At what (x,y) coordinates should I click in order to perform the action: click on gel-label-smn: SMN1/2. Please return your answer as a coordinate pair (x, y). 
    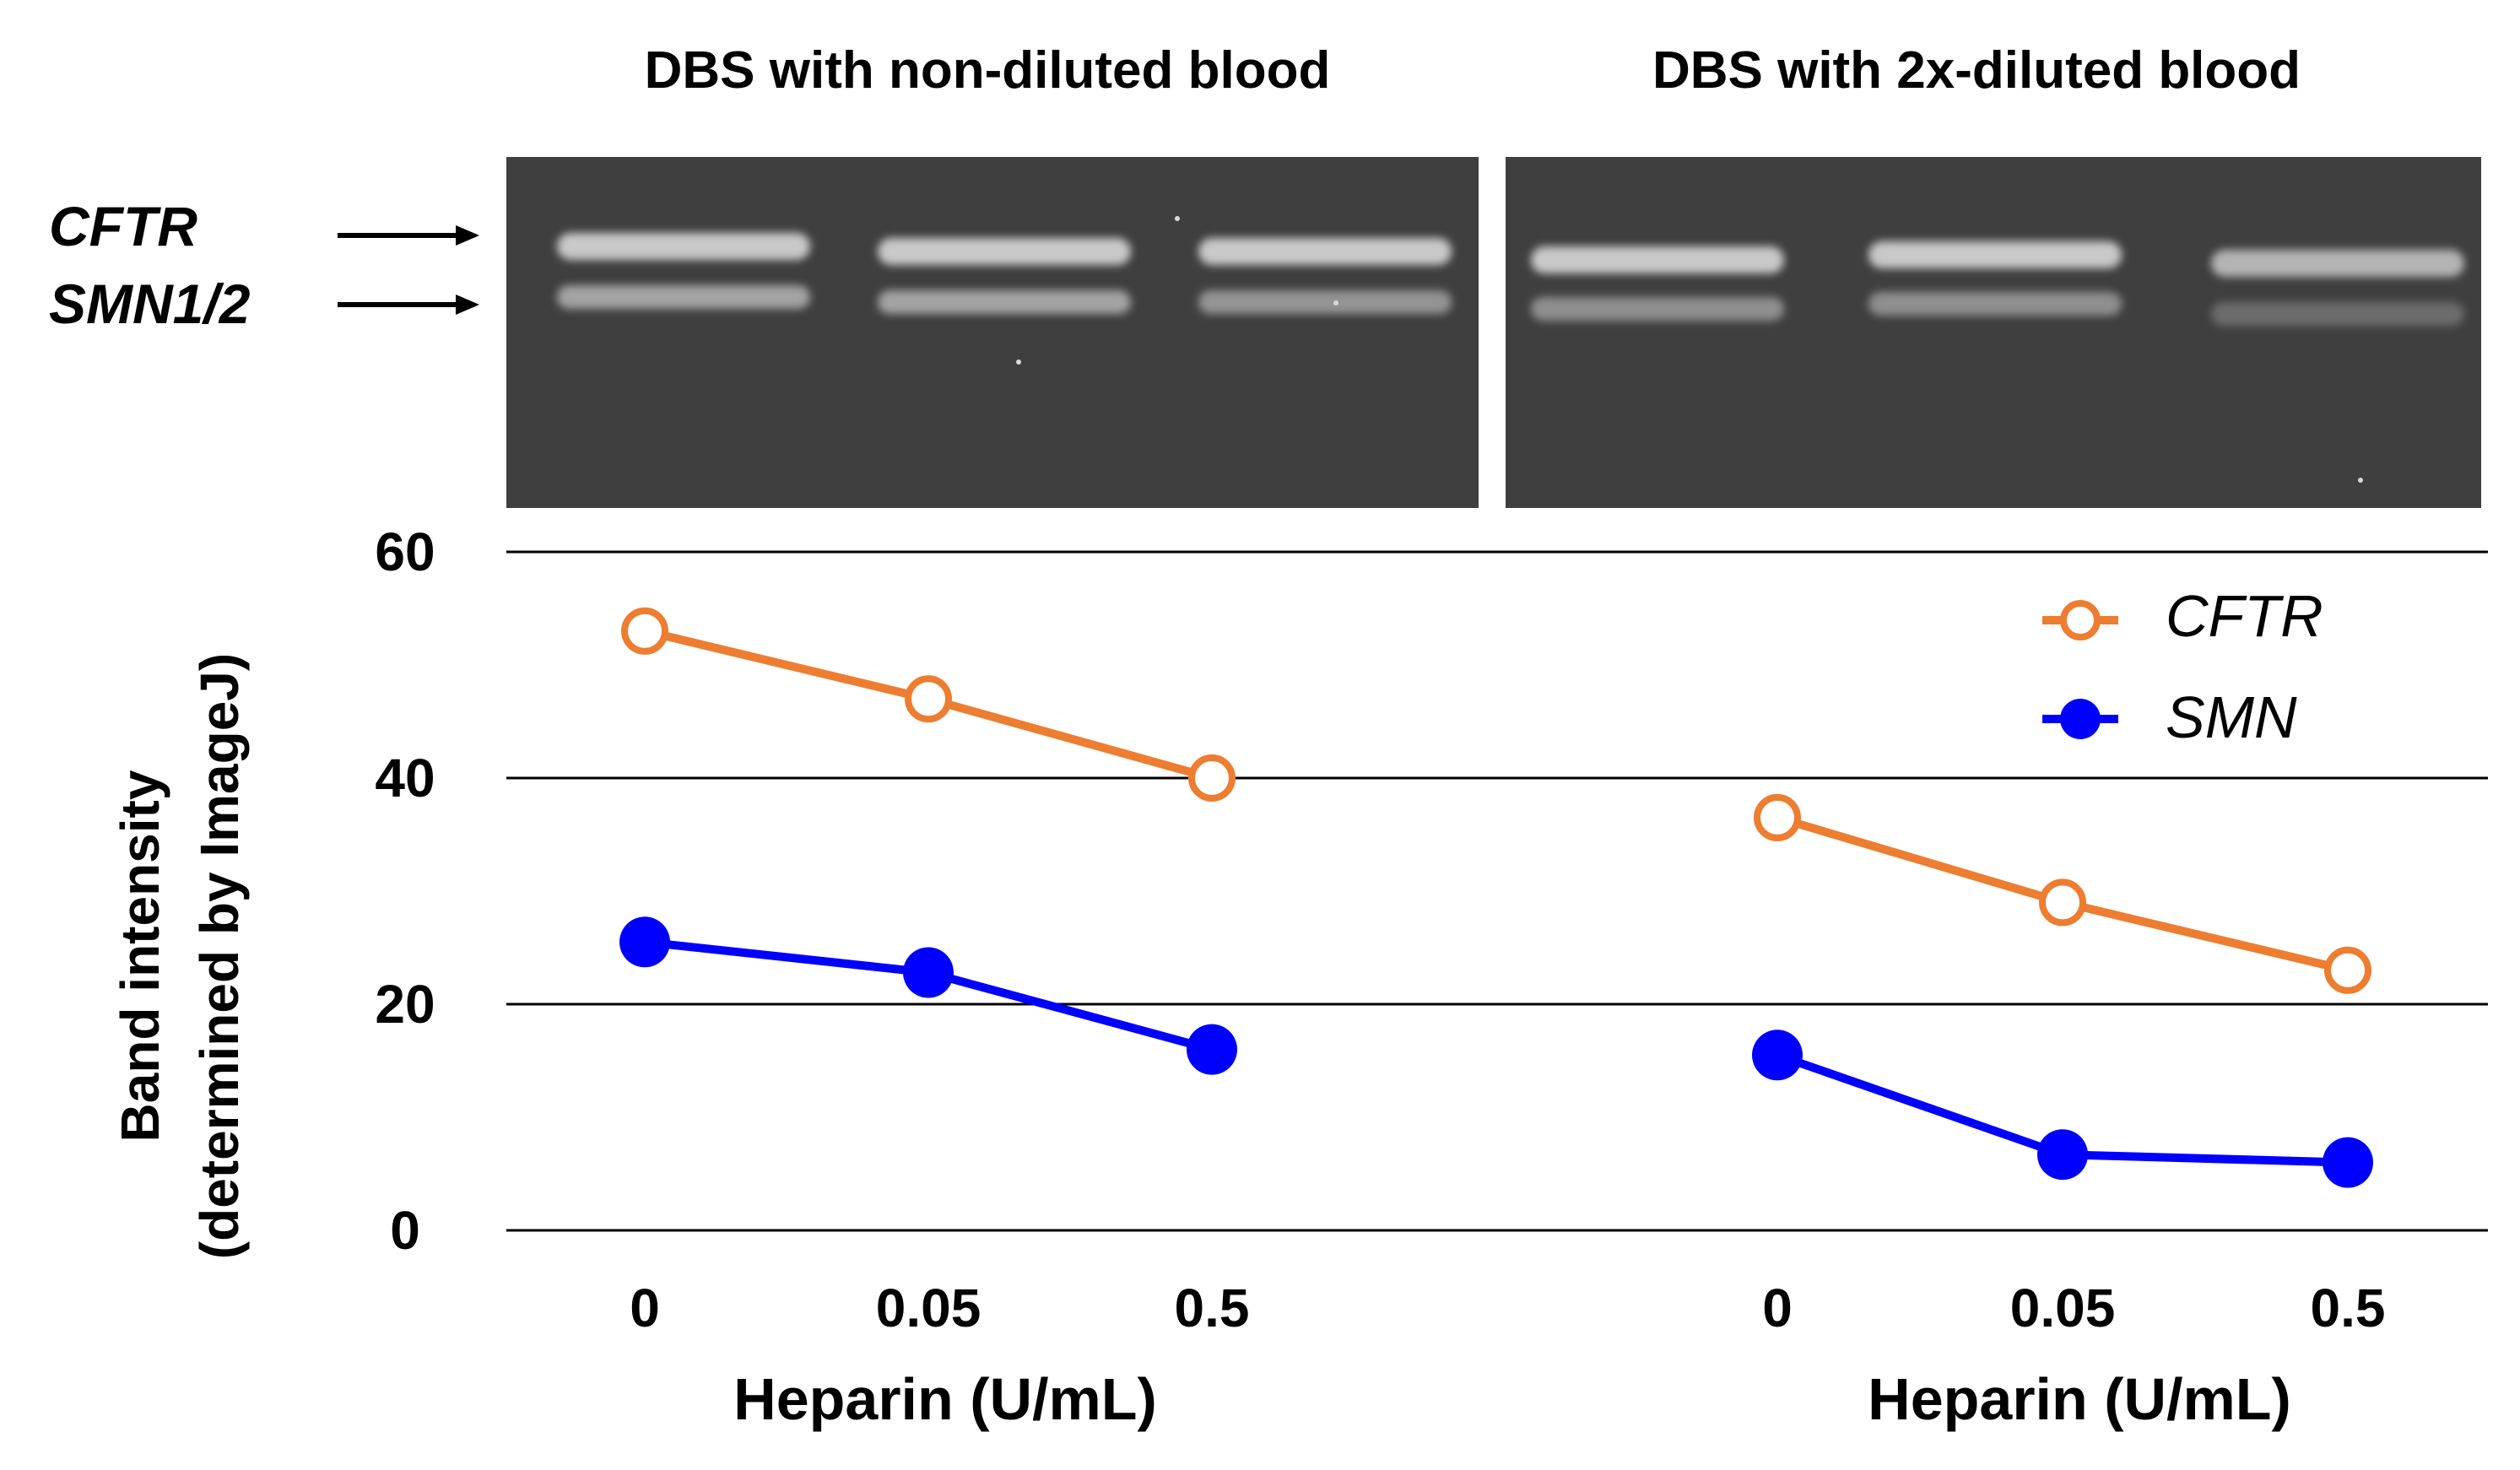
    Looking at the image, I should click on (150, 304).